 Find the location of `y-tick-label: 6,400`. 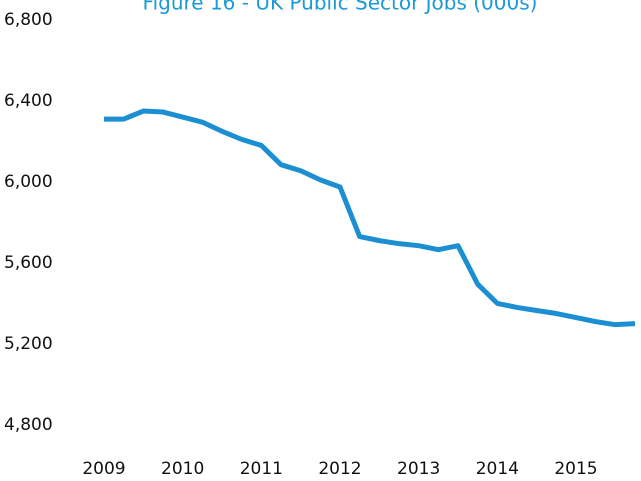

y-tick-label: 6,400 is located at coordinates (28, 101).